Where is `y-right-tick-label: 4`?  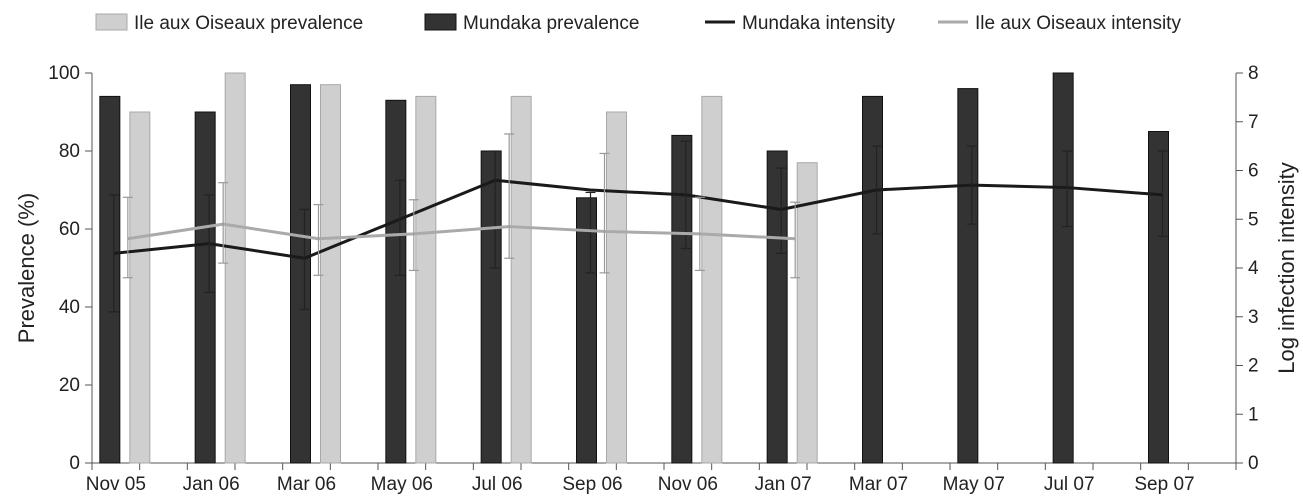
y-right-tick-label: 4 is located at coordinates (1253, 268).